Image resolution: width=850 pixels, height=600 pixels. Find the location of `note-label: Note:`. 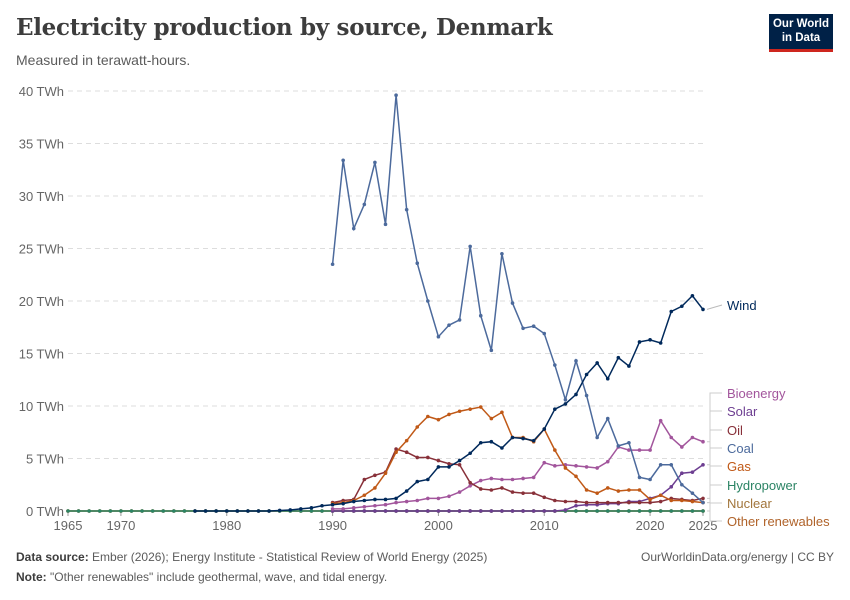

note-label: Note: is located at coordinates (31, 577).